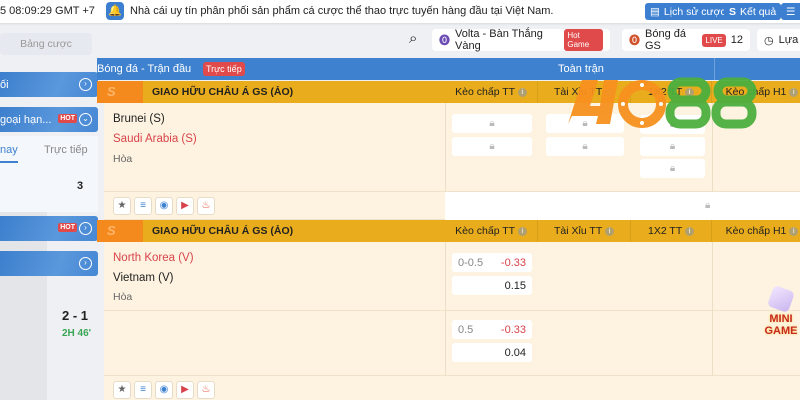 Image resolution: width=800 pixels, height=400 pixels. I want to click on match-time: 2H 46', so click(77, 333).